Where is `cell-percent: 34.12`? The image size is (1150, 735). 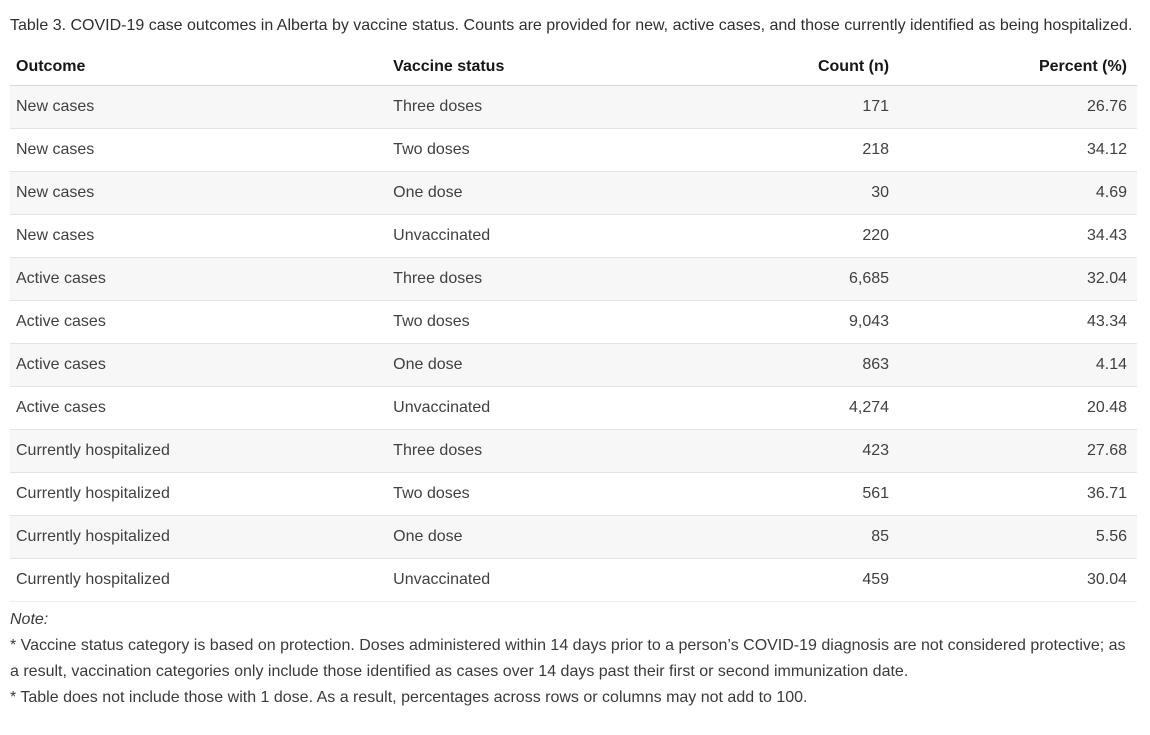 cell-percent: 34.12 is located at coordinates (1106, 149).